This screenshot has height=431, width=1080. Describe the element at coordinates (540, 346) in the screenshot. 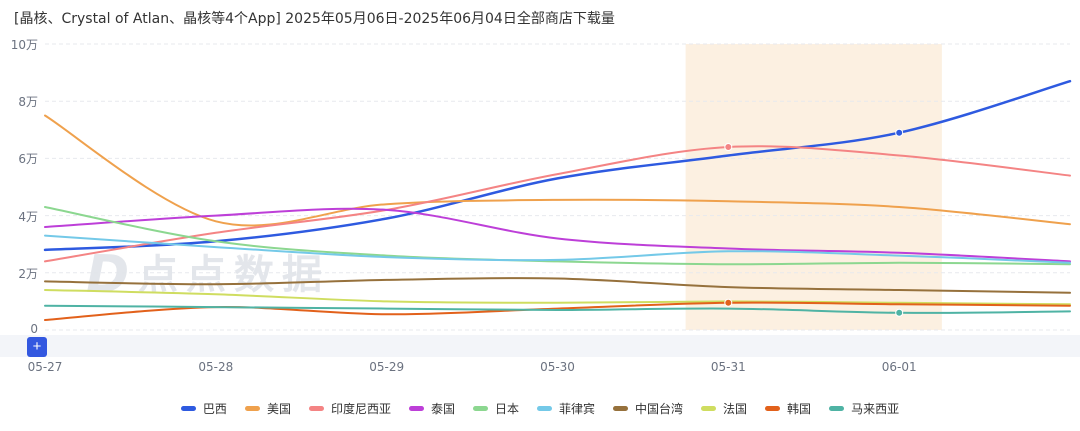

I see `datazoom-strip` at that location.